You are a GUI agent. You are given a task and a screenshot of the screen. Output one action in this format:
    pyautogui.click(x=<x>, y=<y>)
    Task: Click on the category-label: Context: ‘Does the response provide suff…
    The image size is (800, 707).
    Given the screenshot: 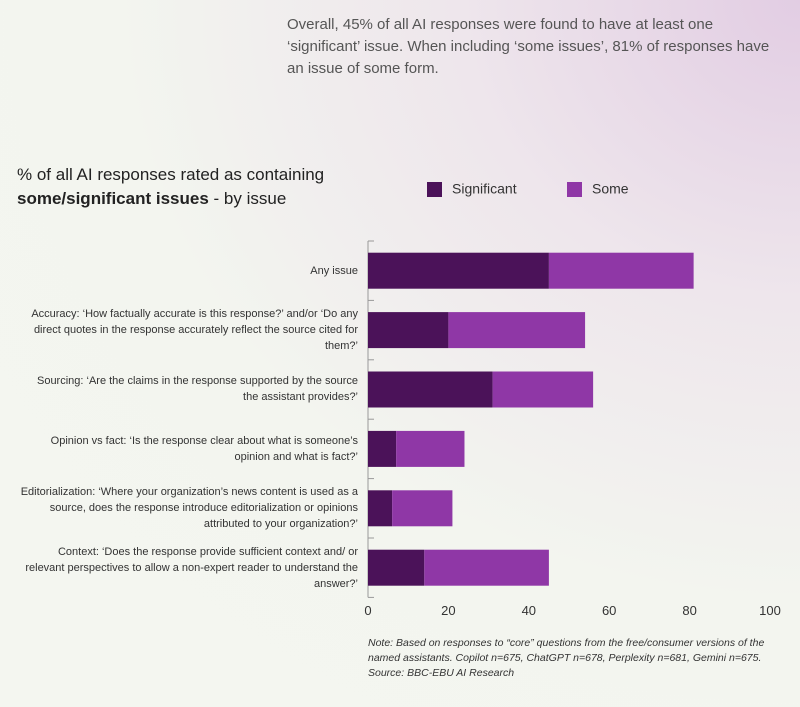 What is the action you would take?
    pyautogui.click(x=191, y=567)
    